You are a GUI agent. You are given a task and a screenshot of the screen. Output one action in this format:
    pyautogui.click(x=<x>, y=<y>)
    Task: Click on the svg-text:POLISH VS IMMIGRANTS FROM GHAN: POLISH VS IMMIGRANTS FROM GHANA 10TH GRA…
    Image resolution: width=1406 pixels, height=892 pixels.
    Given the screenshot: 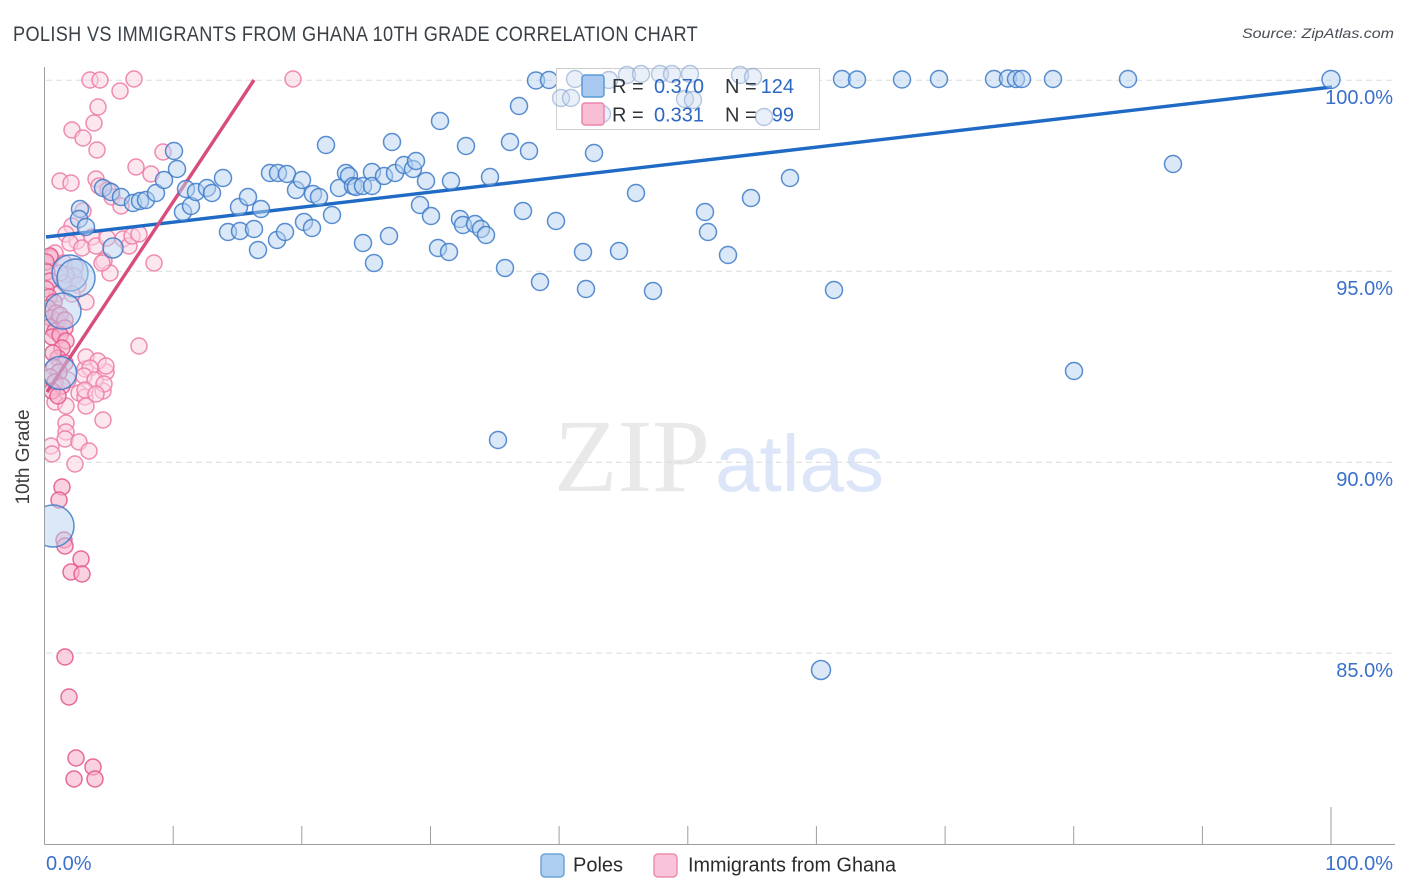 What is the action you would take?
    pyautogui.click(x=355, y=34)
    